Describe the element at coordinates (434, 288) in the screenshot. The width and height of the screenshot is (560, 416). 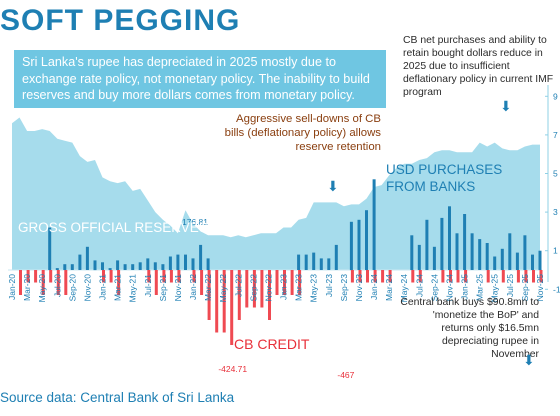
I see `x-tick-label: Sep-24` at that location.